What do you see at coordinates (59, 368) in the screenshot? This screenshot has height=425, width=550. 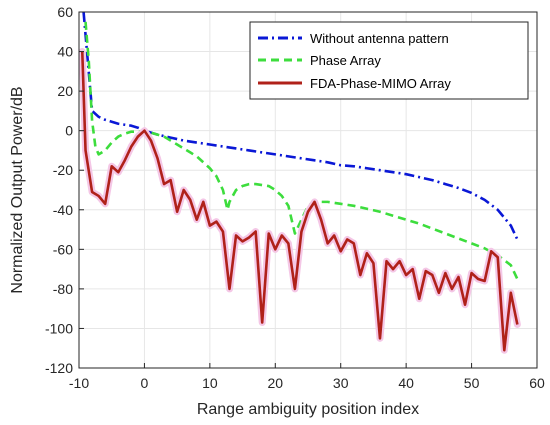 I see `y-tick-label: -120` at bounding box center [59, 368].